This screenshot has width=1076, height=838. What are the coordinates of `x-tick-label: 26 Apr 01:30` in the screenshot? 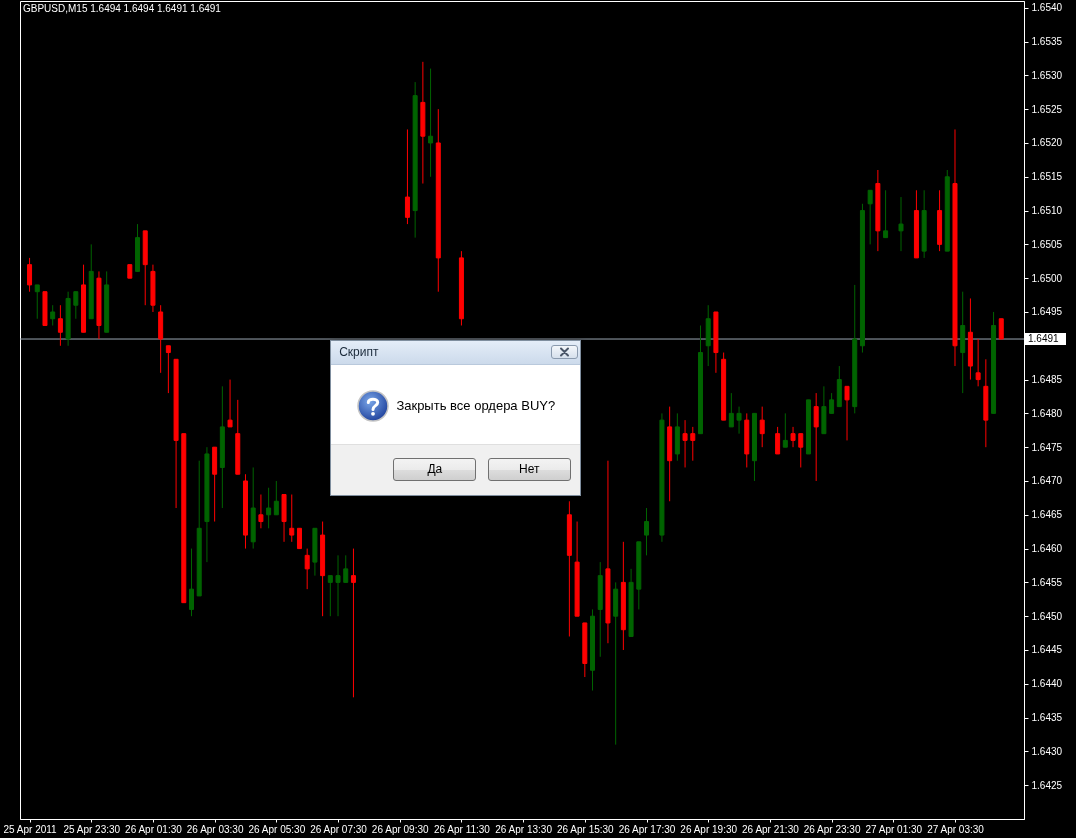 It's located at (154, 829).